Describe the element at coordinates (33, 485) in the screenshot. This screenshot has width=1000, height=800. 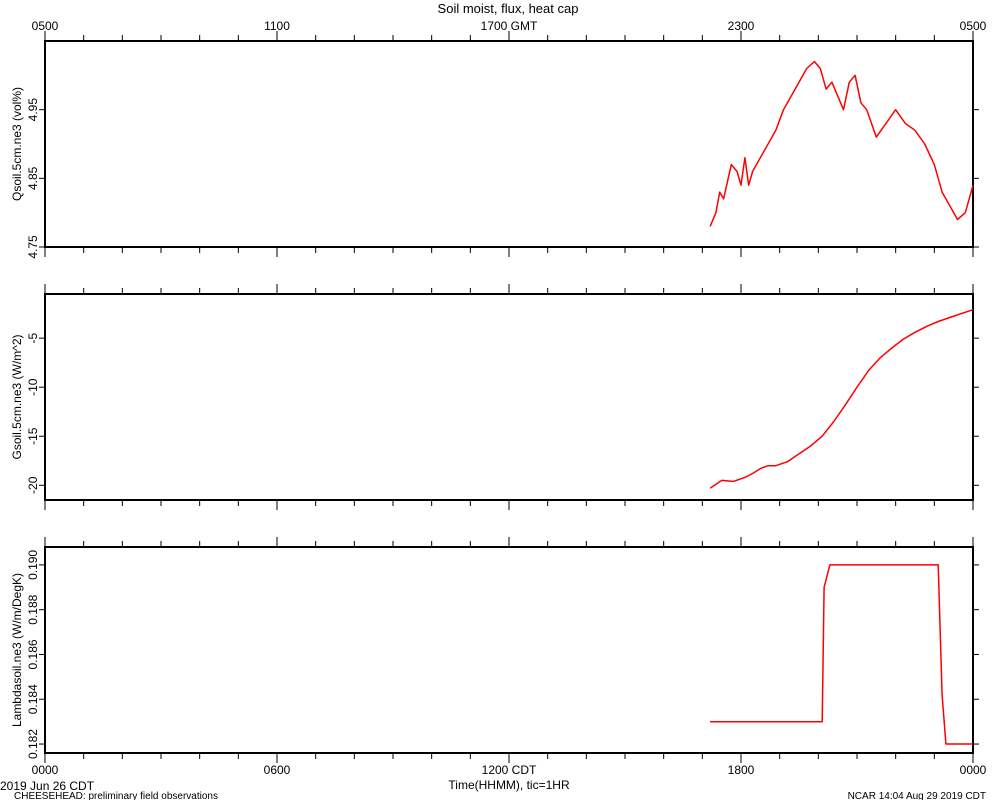
I see `y-tick-label: -20` at that location.